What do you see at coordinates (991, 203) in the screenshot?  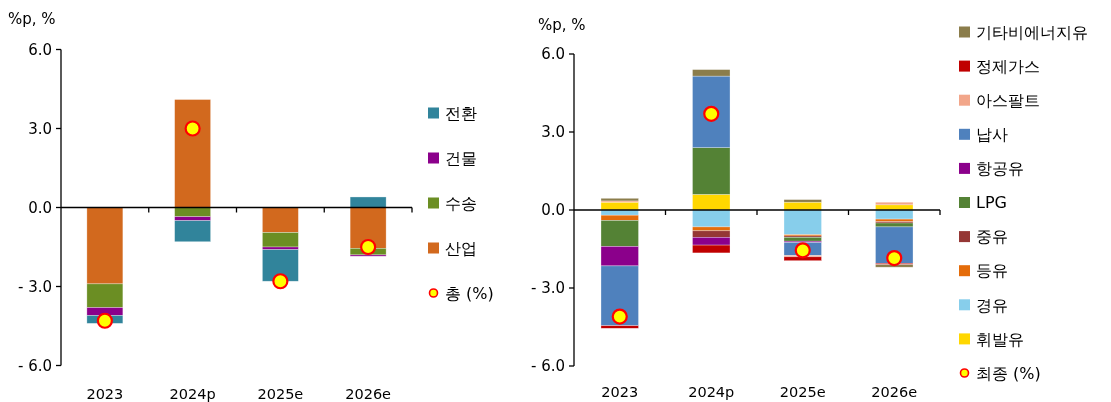 I see `legend-label: LPG` at bounding box center [991, 203].